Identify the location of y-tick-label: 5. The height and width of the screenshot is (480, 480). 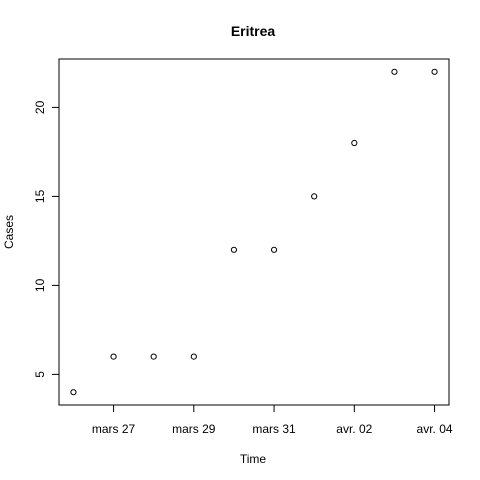
(40, 374).